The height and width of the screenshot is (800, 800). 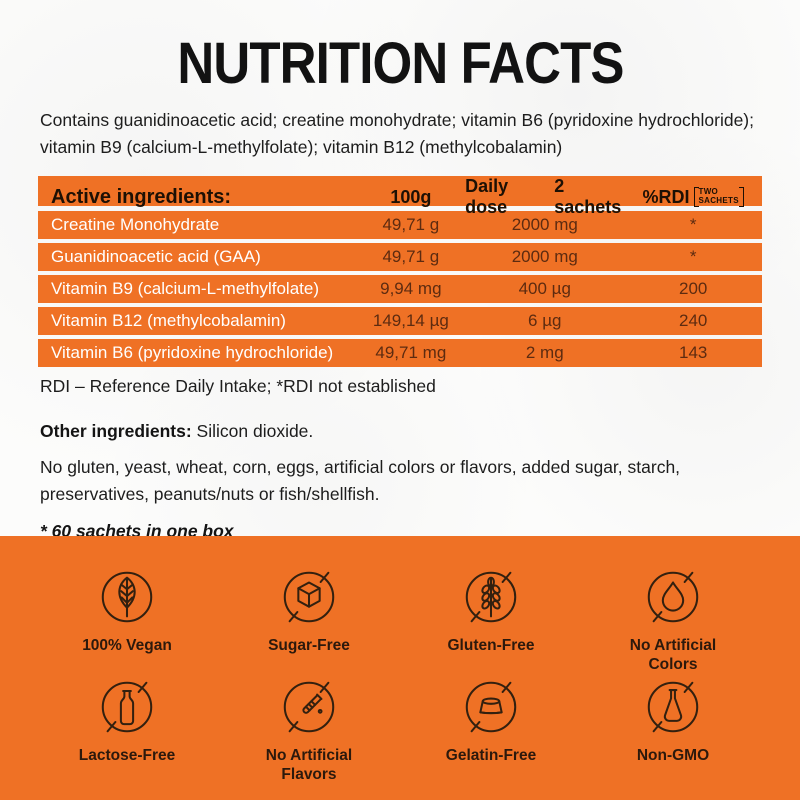 What do you see at coordinates (400, 431) in the screenshot?
I see `other-ingredients: Other ingredients: Silicon dioxide.` at bounding box center [400, 431].